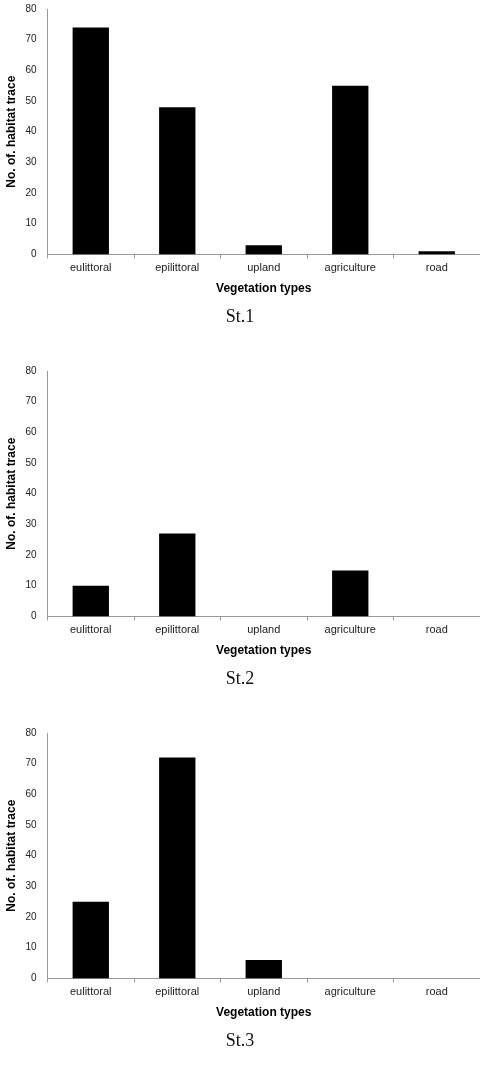  I want to click on text: St.3, so click(240, 1040).